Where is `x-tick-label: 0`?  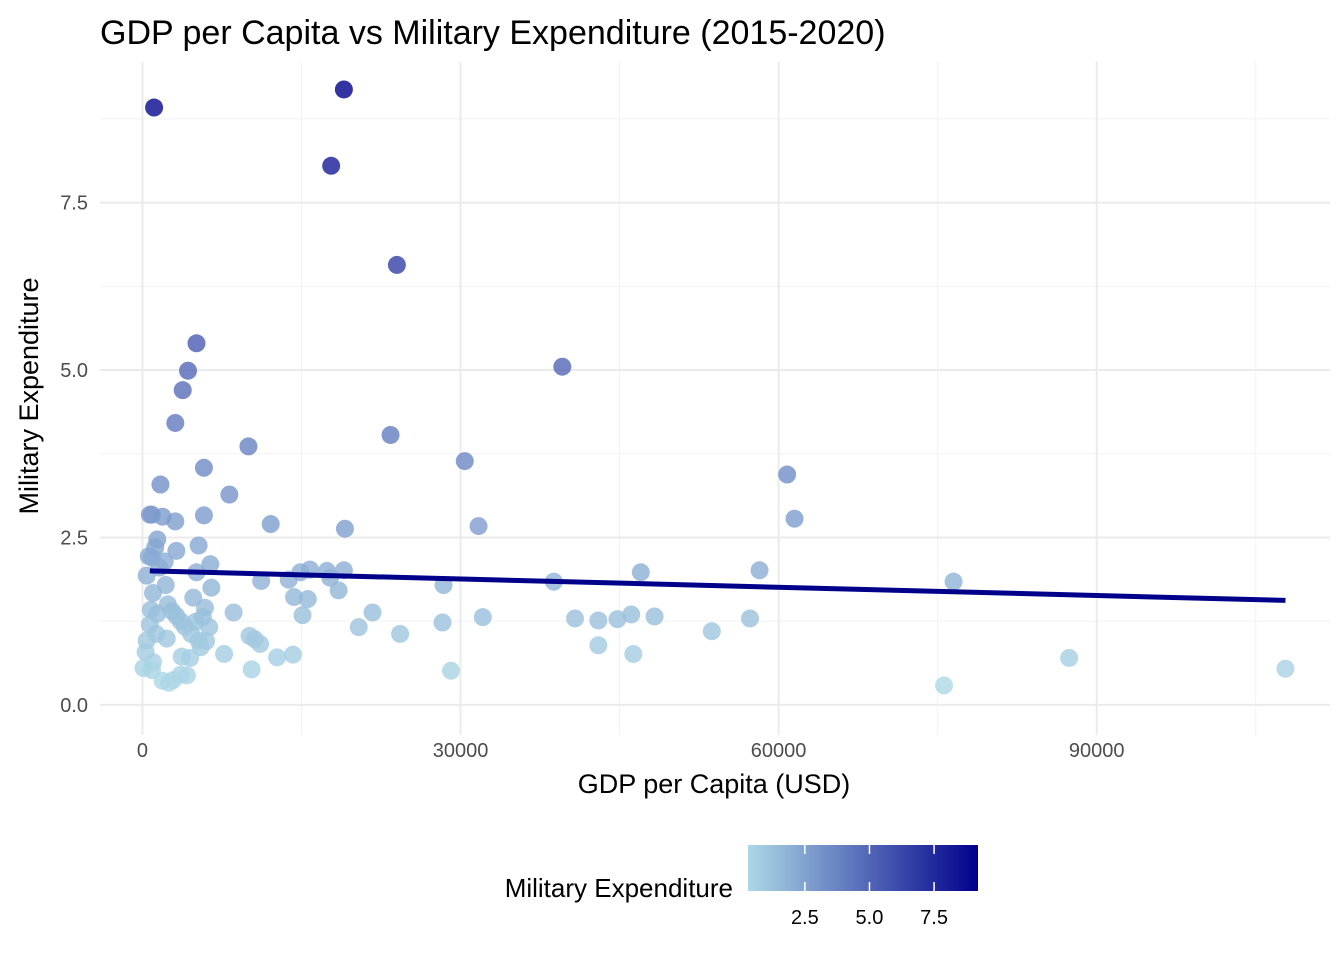 x-tick-label: 0 is located at coordinates (142, 751).